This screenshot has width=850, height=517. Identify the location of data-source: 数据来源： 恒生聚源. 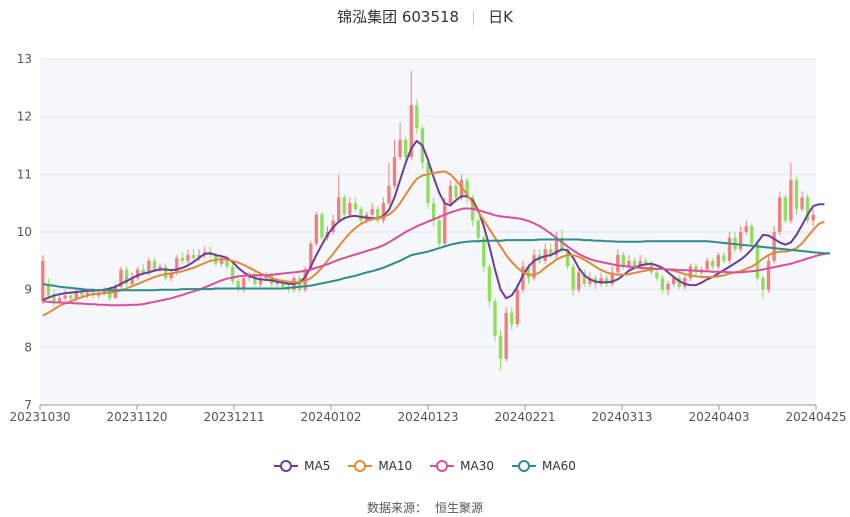
(425, 507).